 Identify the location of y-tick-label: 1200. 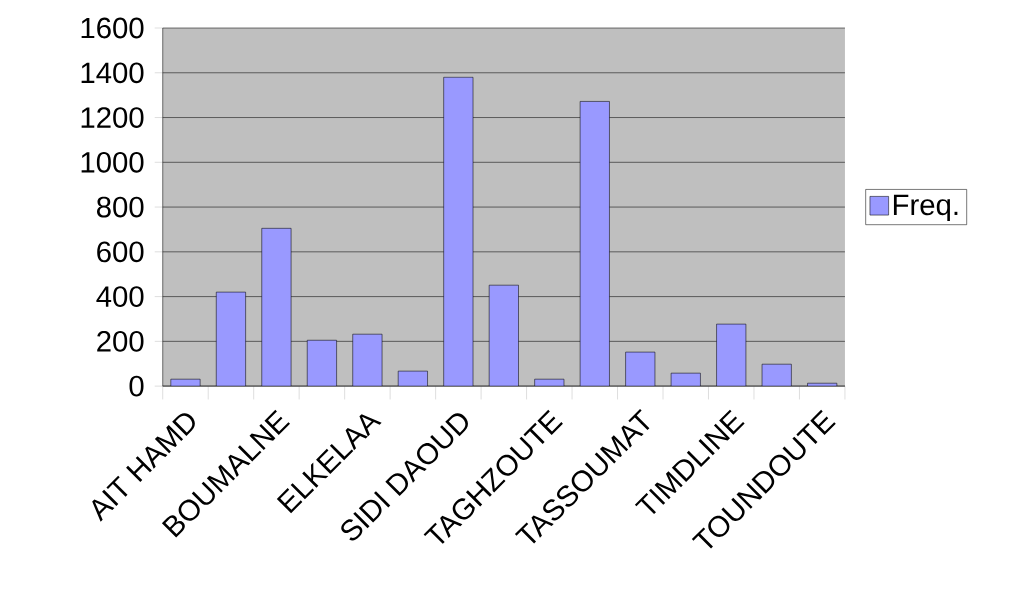
(112, 117).